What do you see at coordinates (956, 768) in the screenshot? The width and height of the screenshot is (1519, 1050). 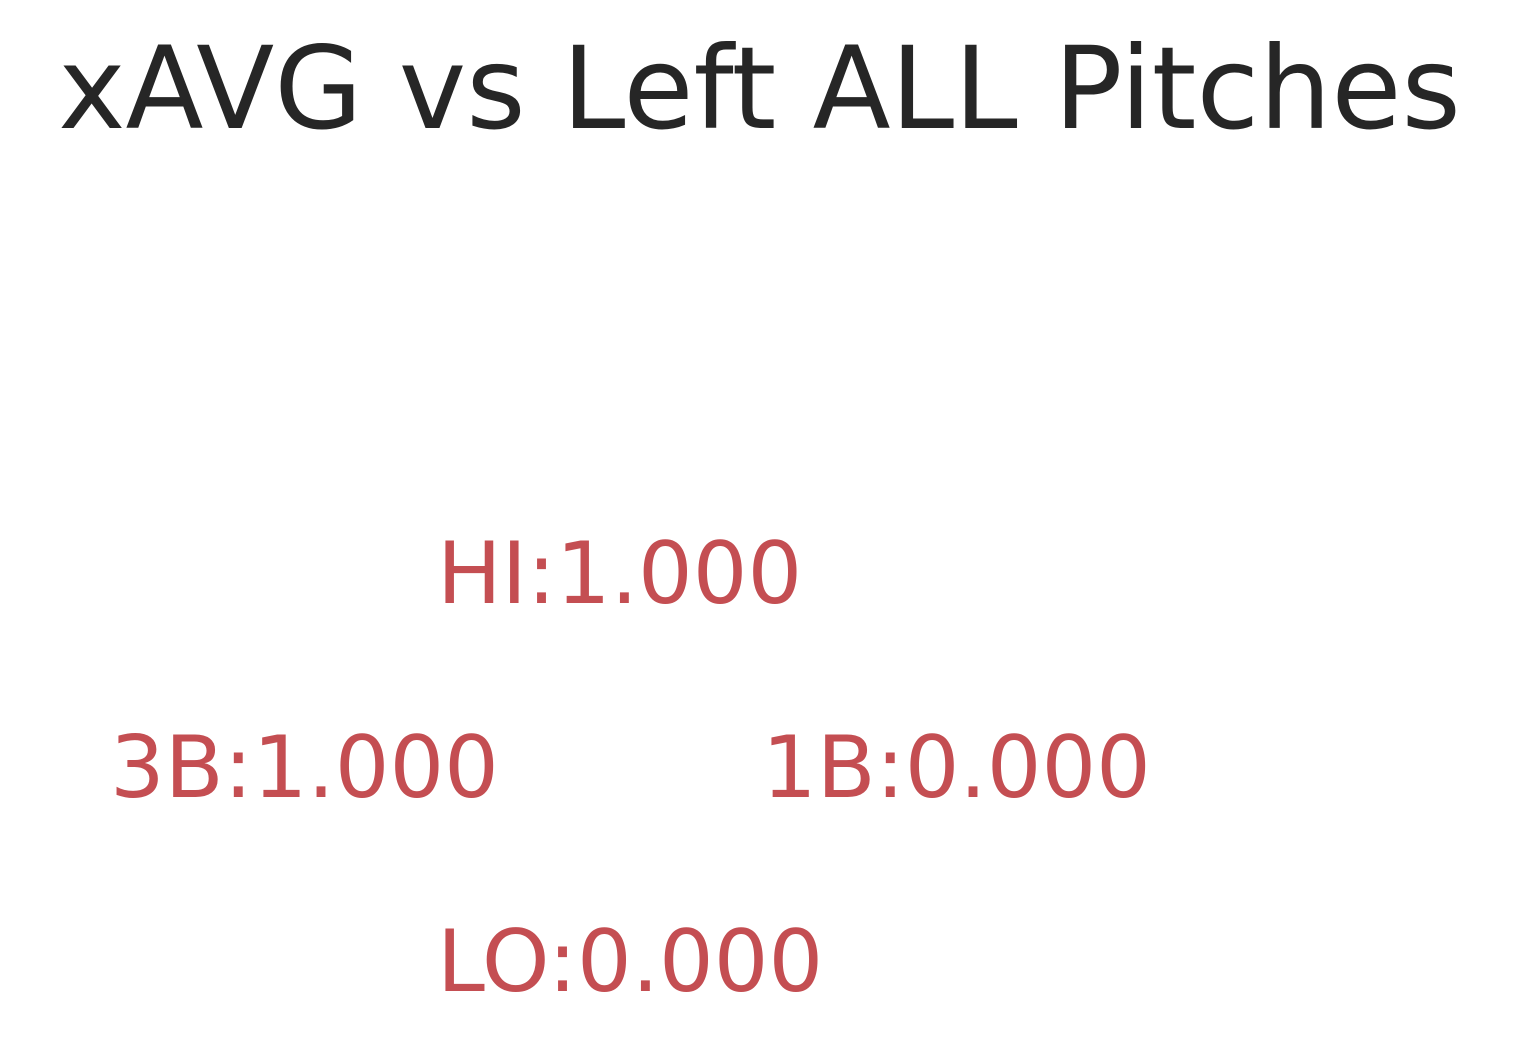 I see `zone-label-1b: 1B:0.000` at bounding box center [956, 768].